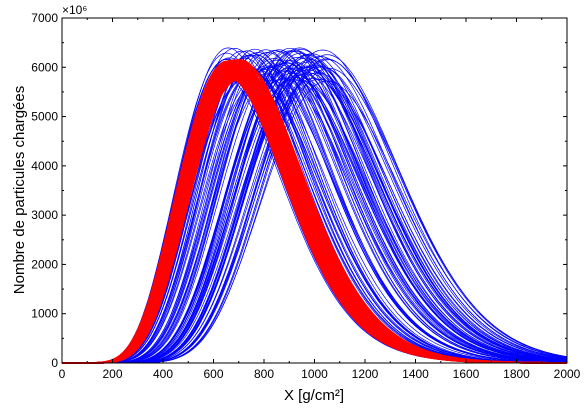 The height and width of the screenshot is (408, 585). Describe the element at coordinates (365, 374) in the screenshot. I see `x-tick-label: 1200` at that location.